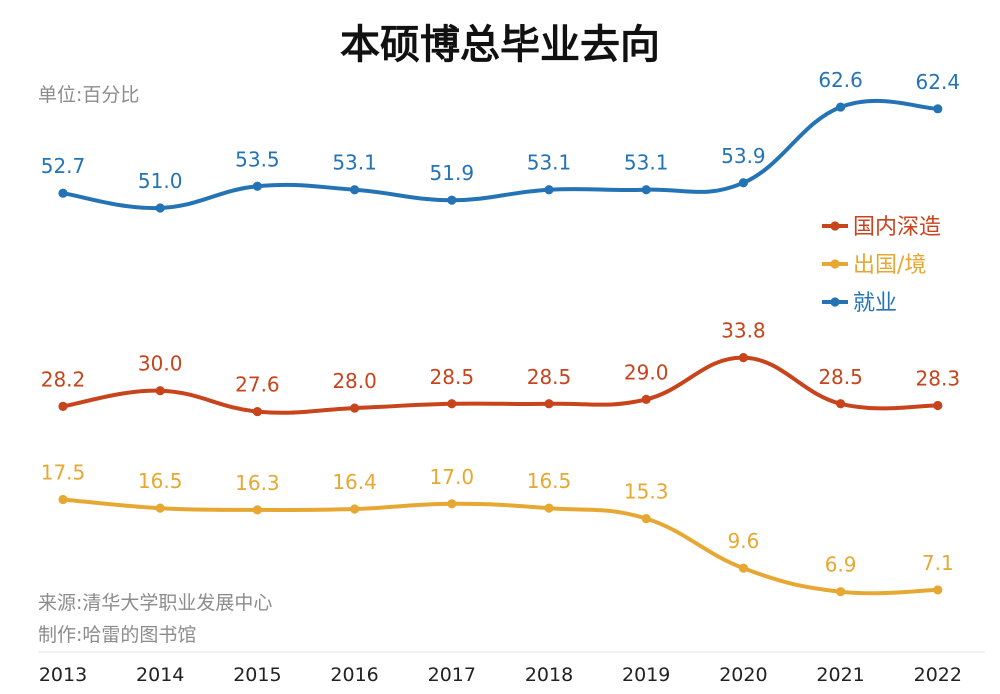  Describe the element at coordinates (257, 675) in the screenshot. I see `x-tick-2015: 2015` at that location.